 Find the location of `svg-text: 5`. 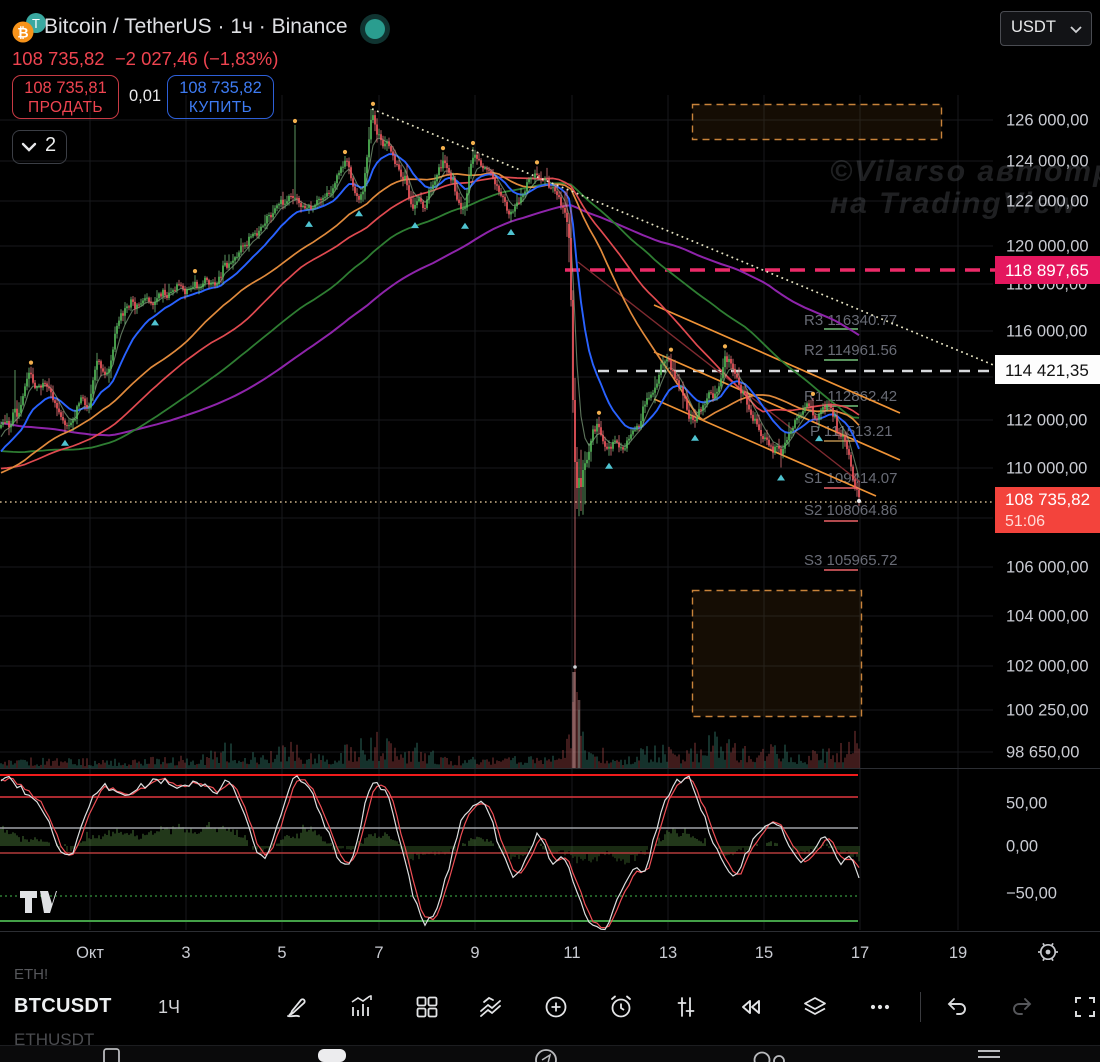

svg-text: 5 is located at coordinates (281, 953).